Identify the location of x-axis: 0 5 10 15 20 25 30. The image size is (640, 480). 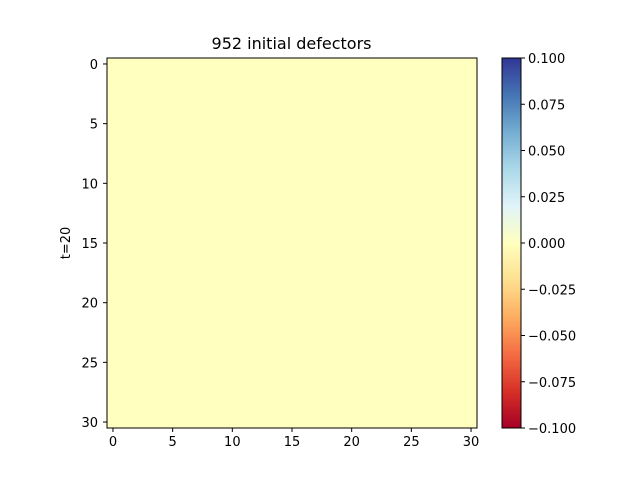
(294, 439).